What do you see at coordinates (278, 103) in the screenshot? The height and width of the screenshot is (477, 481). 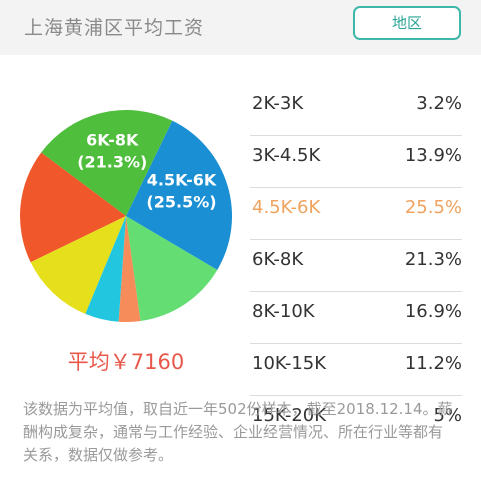 I see `range-label: 2K-3K` at bounding box center [278, 103].